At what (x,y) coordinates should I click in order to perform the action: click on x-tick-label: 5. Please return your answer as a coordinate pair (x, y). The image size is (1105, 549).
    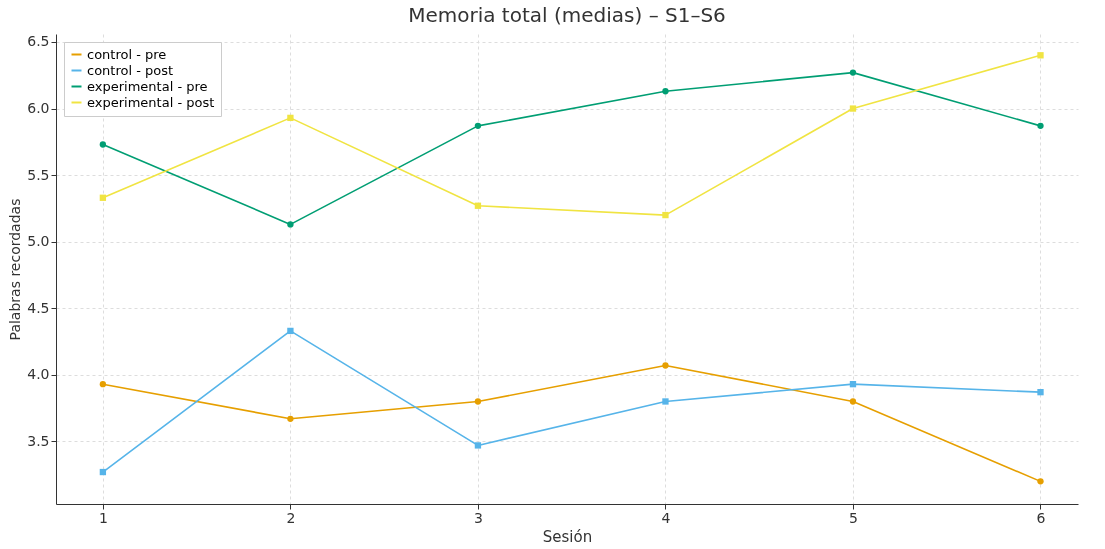
    Looking at the image, I should click on (853, 517).